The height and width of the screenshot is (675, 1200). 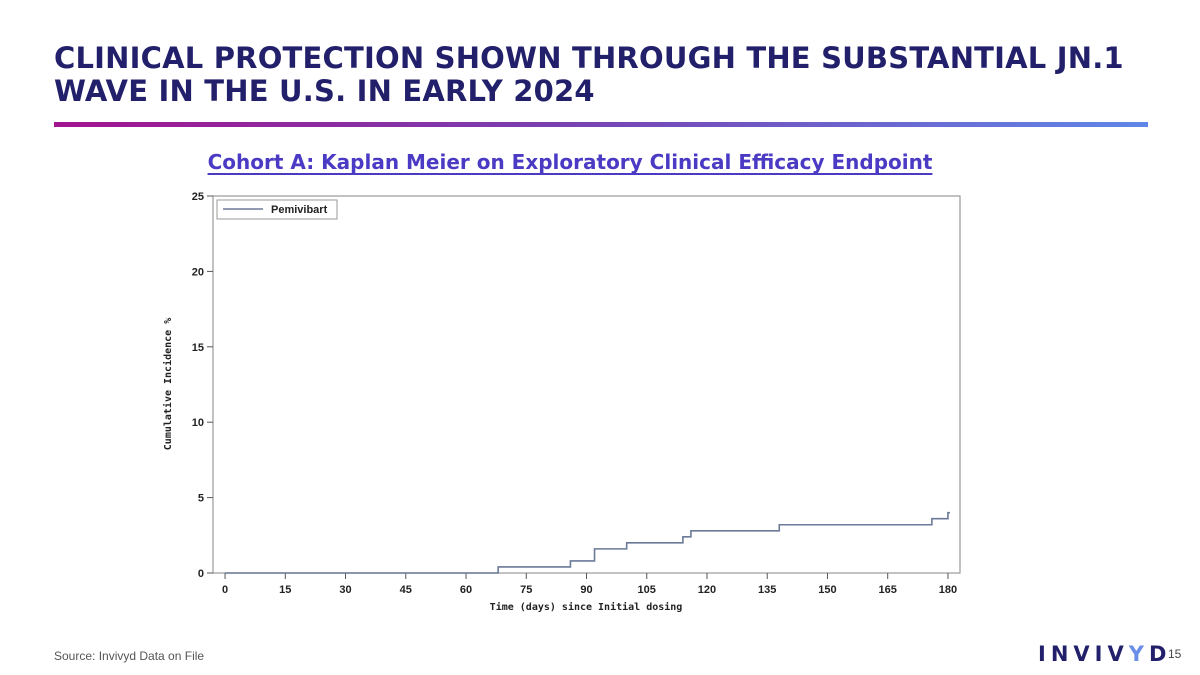 What do you see at coordinates (198, 197) in the screenshot?
I see `y-tick-label: 25` at bounding box center [198, 197].